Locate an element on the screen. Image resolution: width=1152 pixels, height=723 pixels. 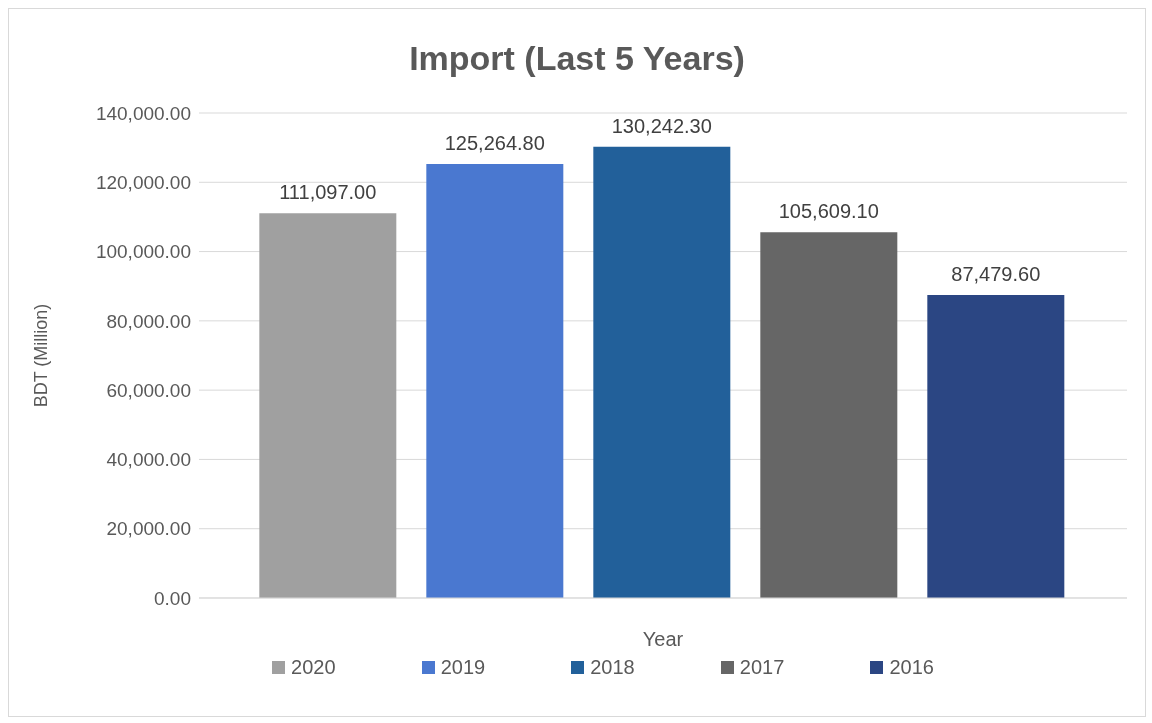
data-label: 125,264.80 is located at coordinates (494, 143).